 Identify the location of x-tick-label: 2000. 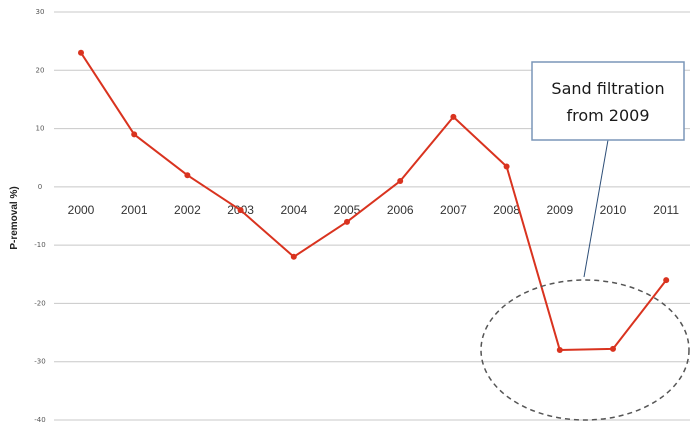
(81, 210).